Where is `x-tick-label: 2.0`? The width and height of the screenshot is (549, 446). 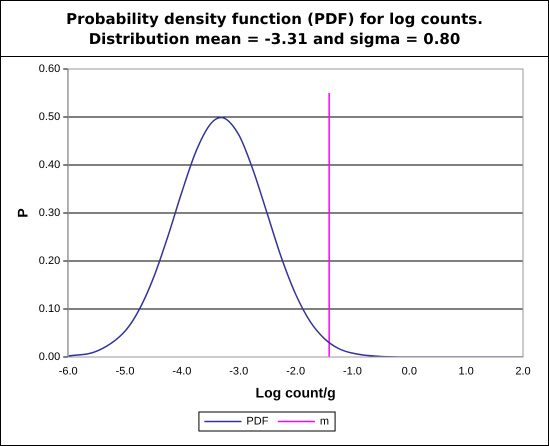 x-tick-label: 2.0 is located at coordinates (523, 372).